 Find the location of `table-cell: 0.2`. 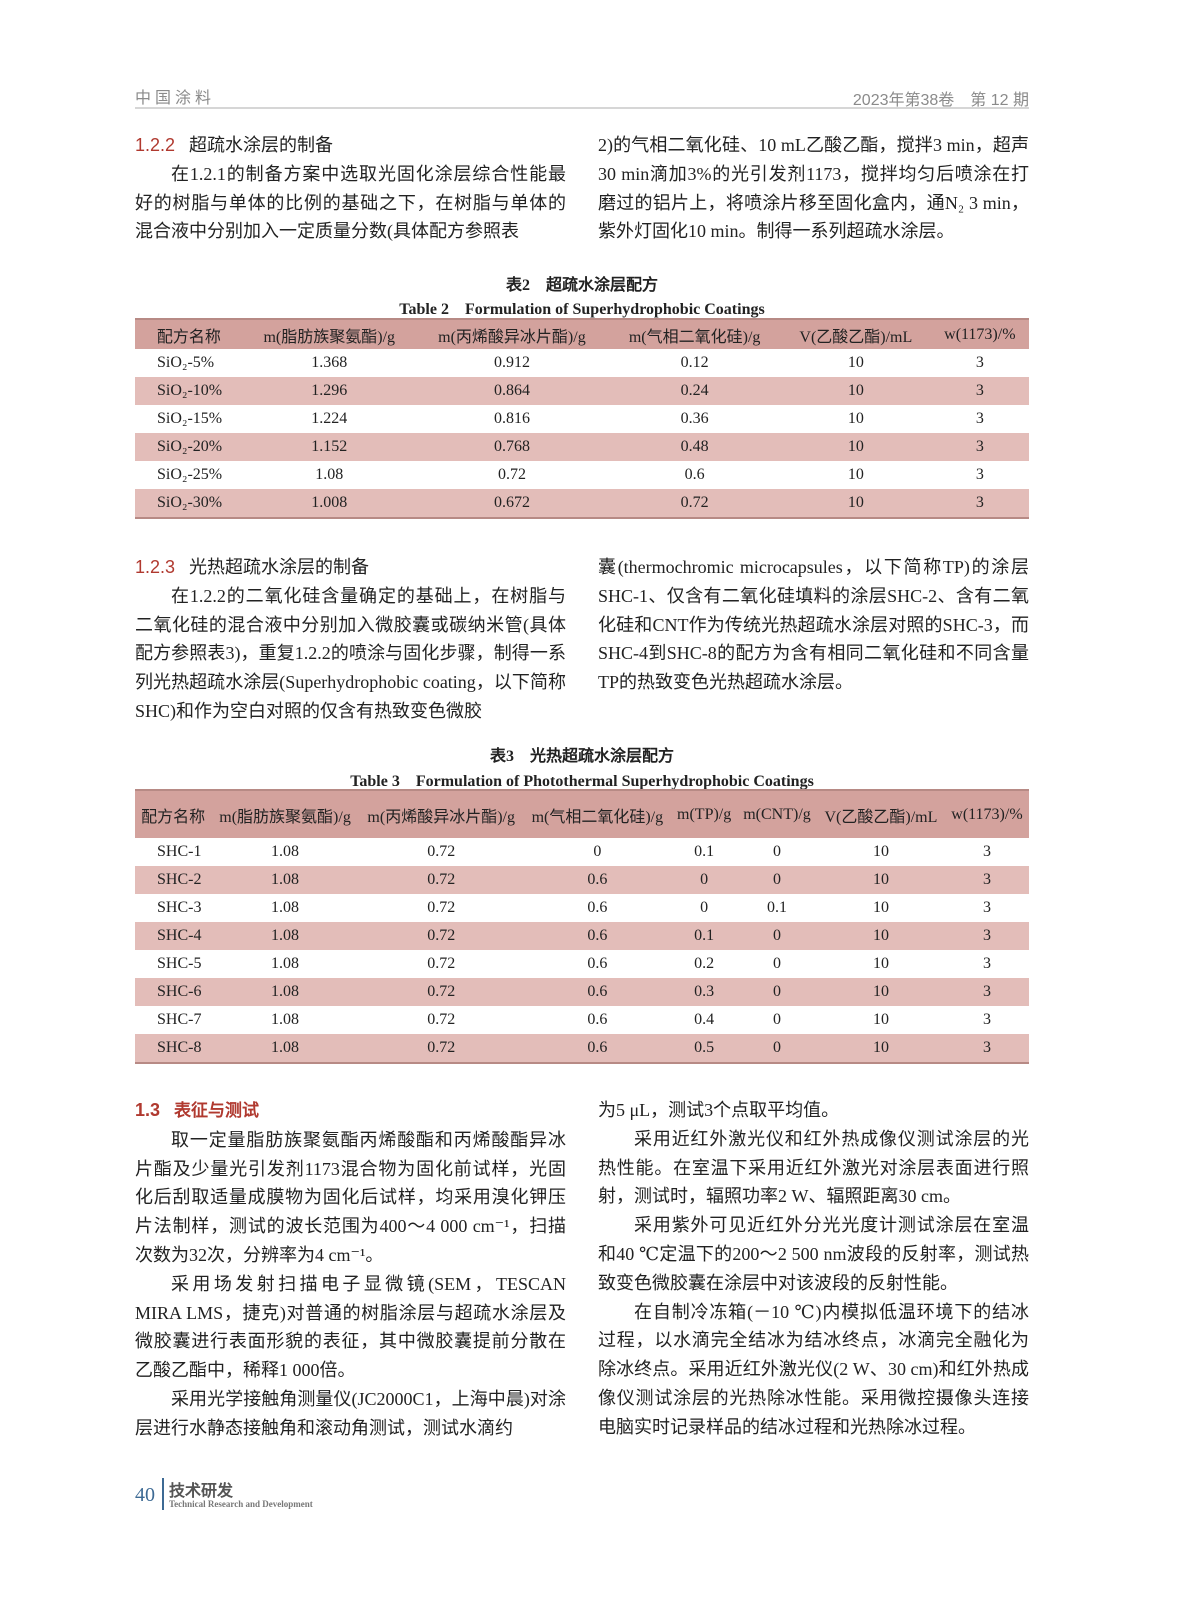

table-cell: 0.2 is located at coordinates (704, 963).